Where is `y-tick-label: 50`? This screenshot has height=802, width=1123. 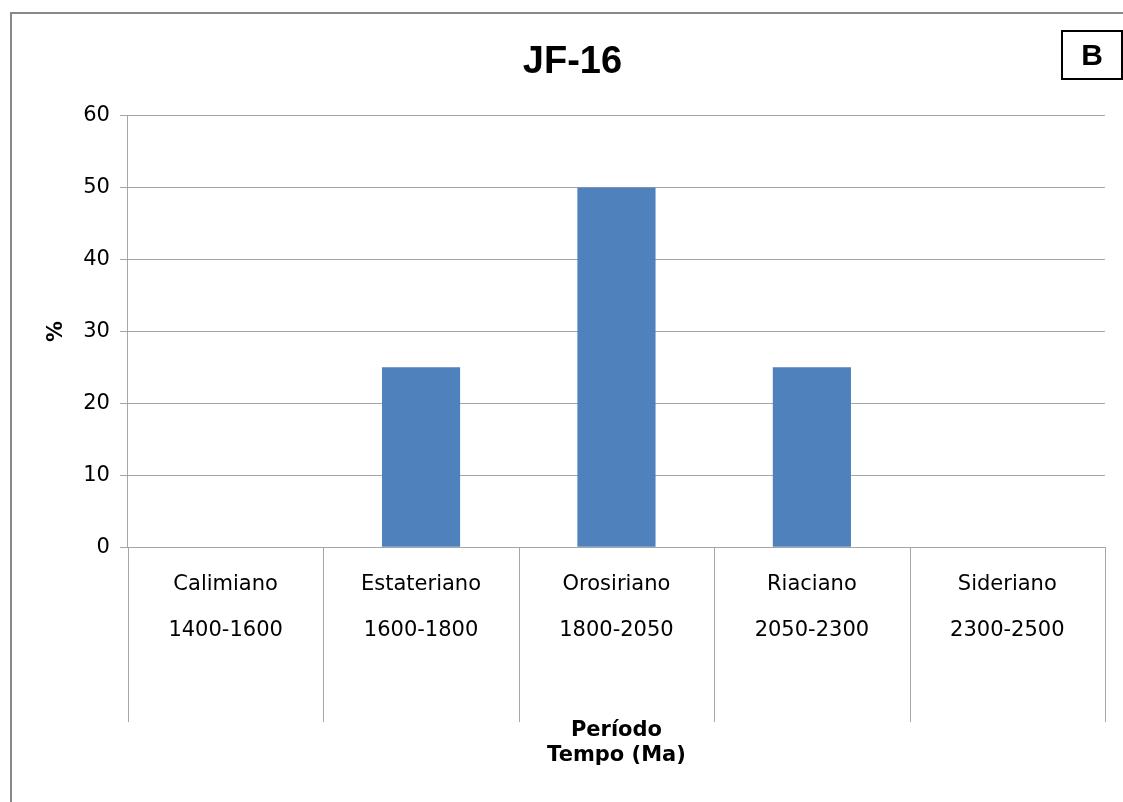 y-tick-label: 50 is located at coordinates (96, 185).